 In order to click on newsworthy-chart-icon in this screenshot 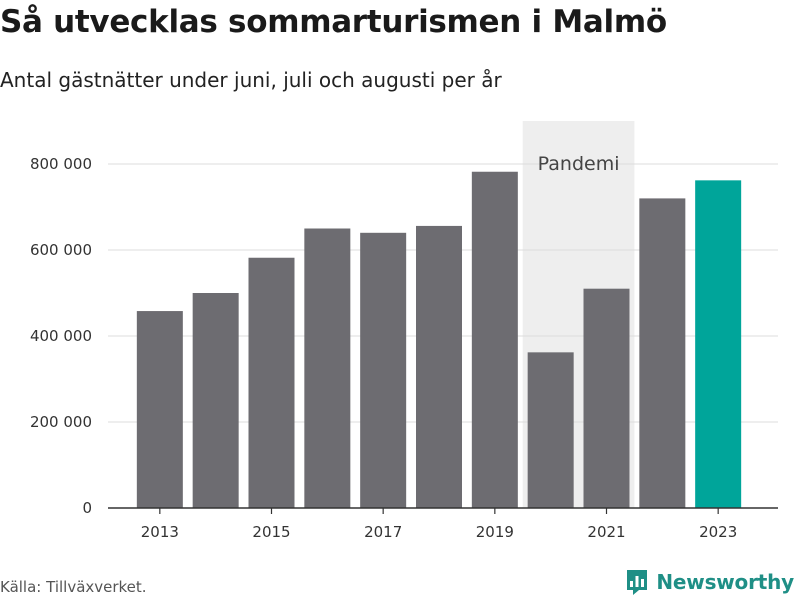, I will do `click(637, 582)`.